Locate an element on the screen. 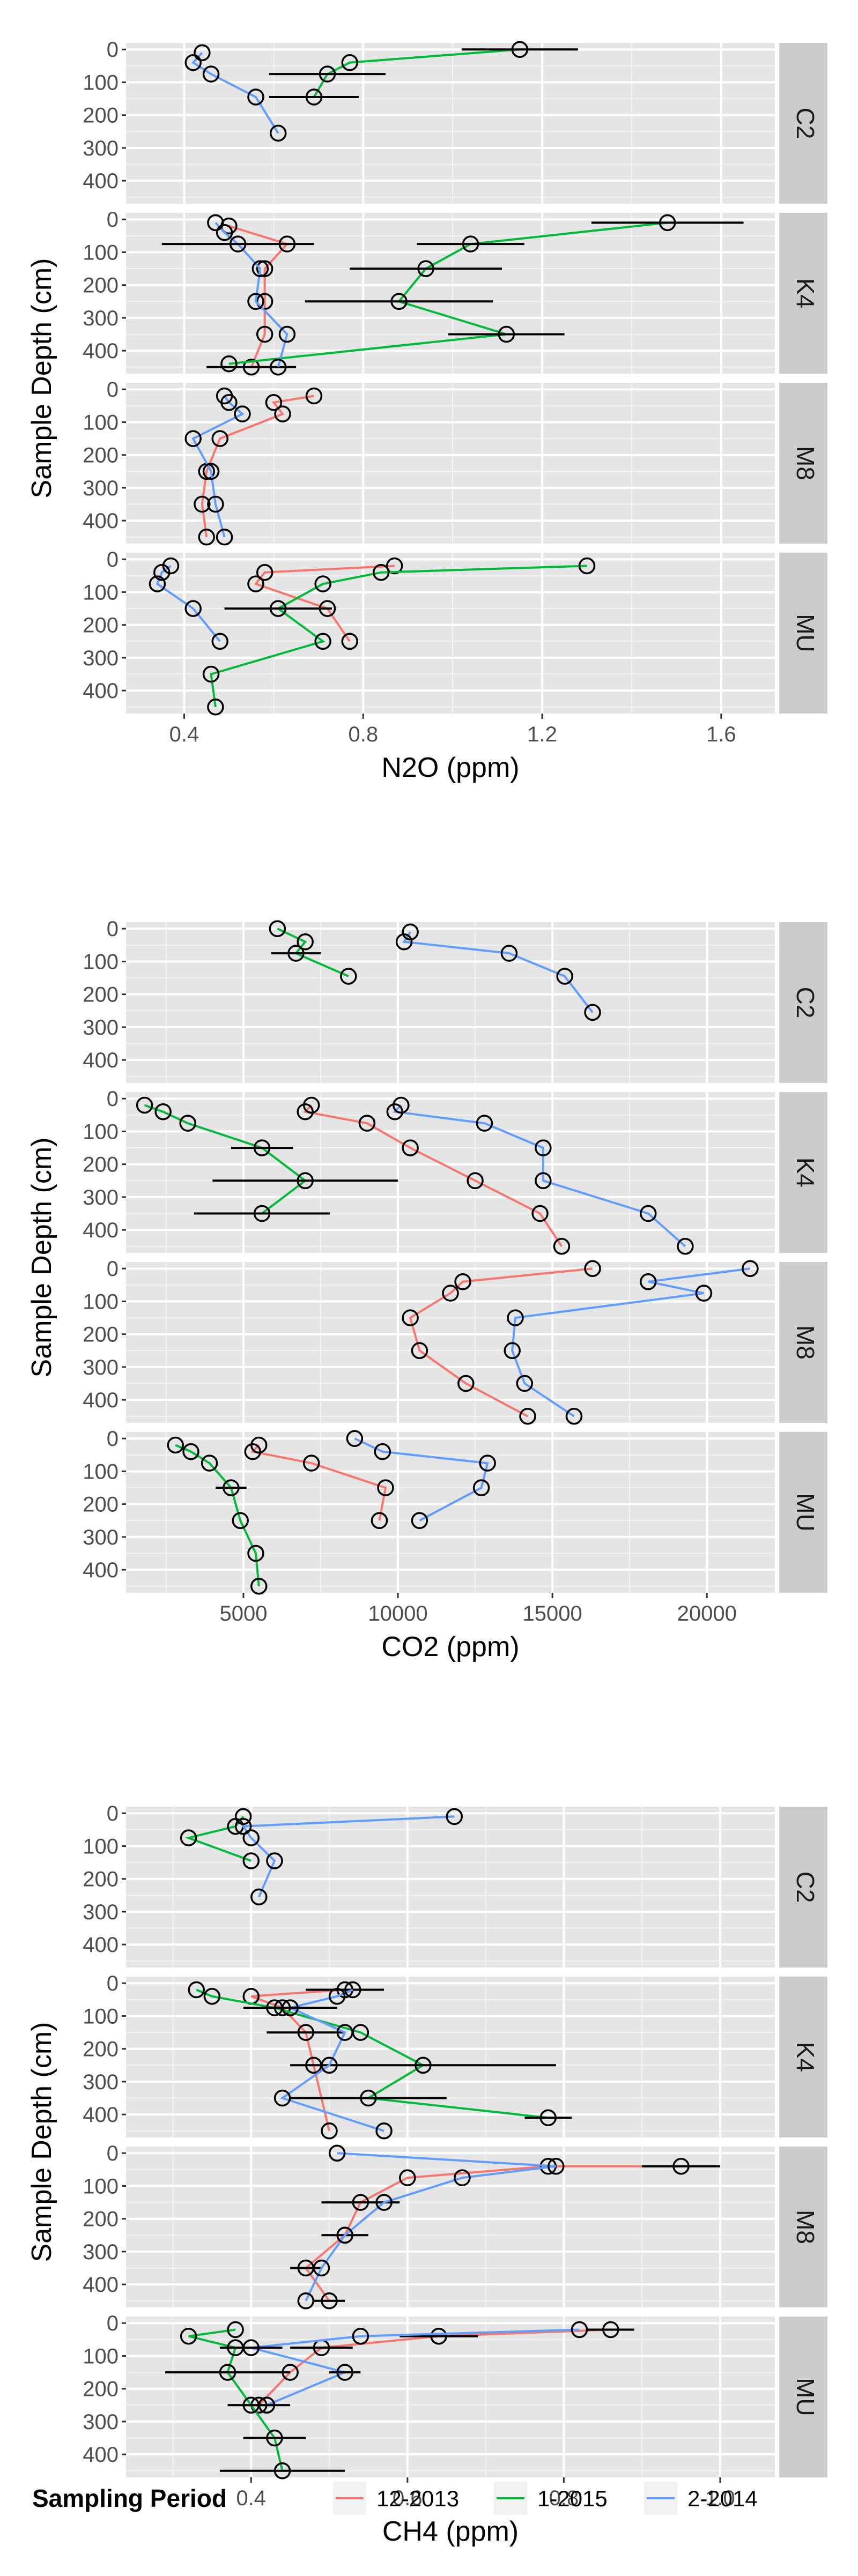  x-tick-label: 0.8 is located at coordinates (564, 2498).